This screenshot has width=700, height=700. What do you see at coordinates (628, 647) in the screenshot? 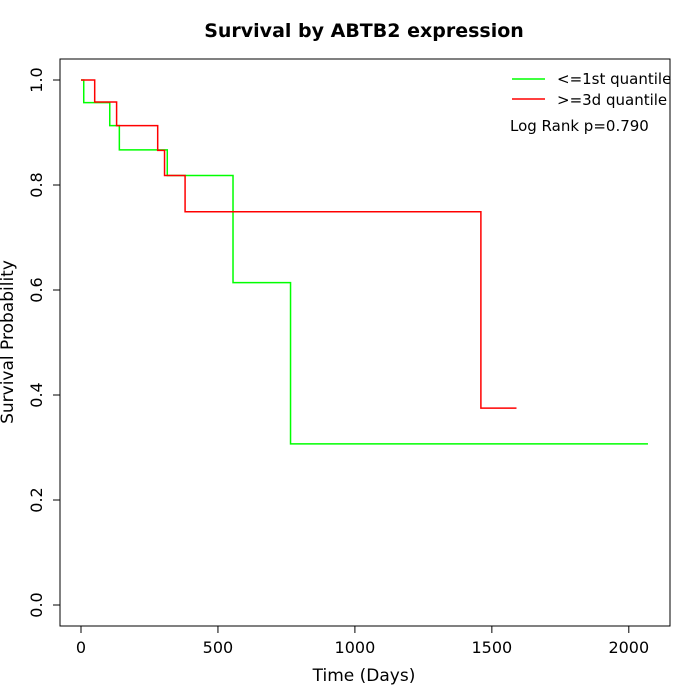
I see `x-tick-label: 2000` at bounding box center [628, 647].